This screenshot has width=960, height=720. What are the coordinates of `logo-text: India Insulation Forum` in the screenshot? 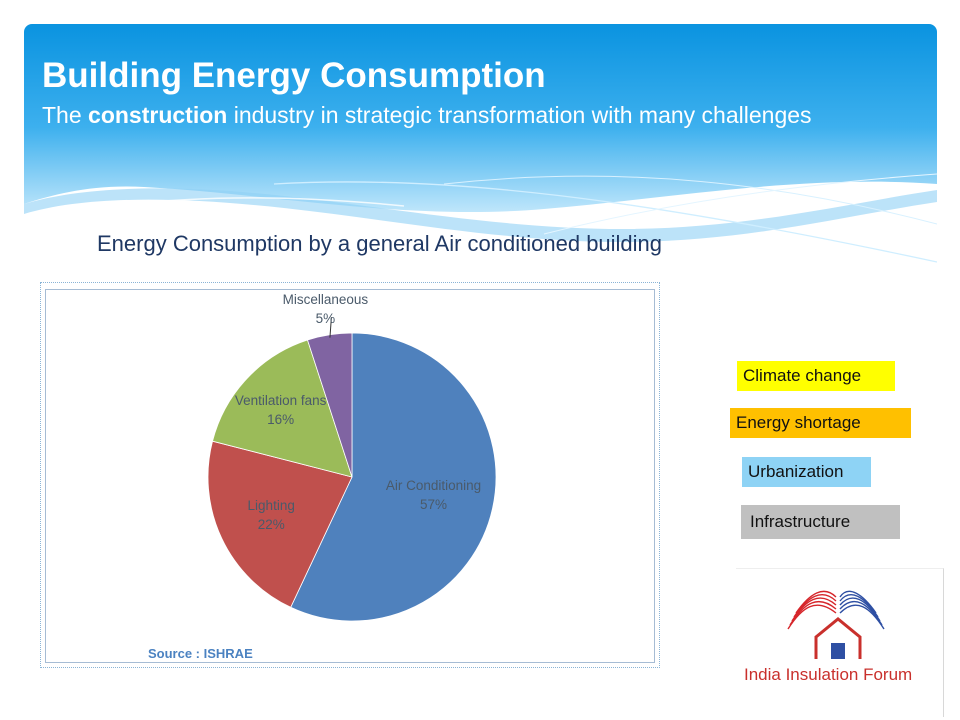 It's located at (828, 674).